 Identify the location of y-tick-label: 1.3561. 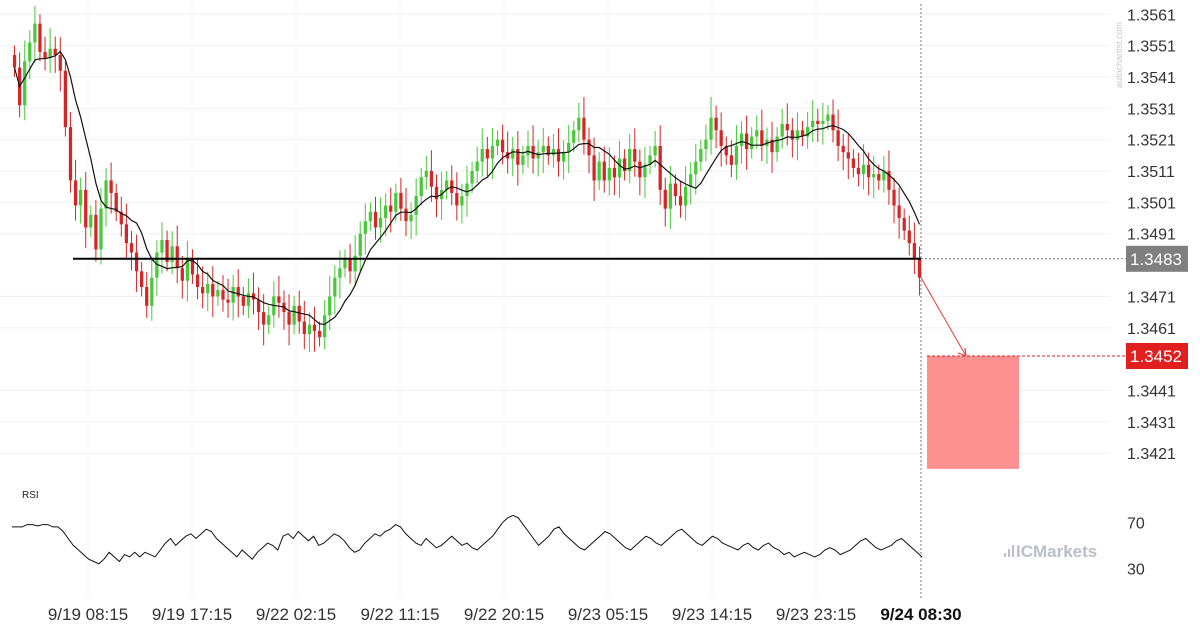
(1151, 15).